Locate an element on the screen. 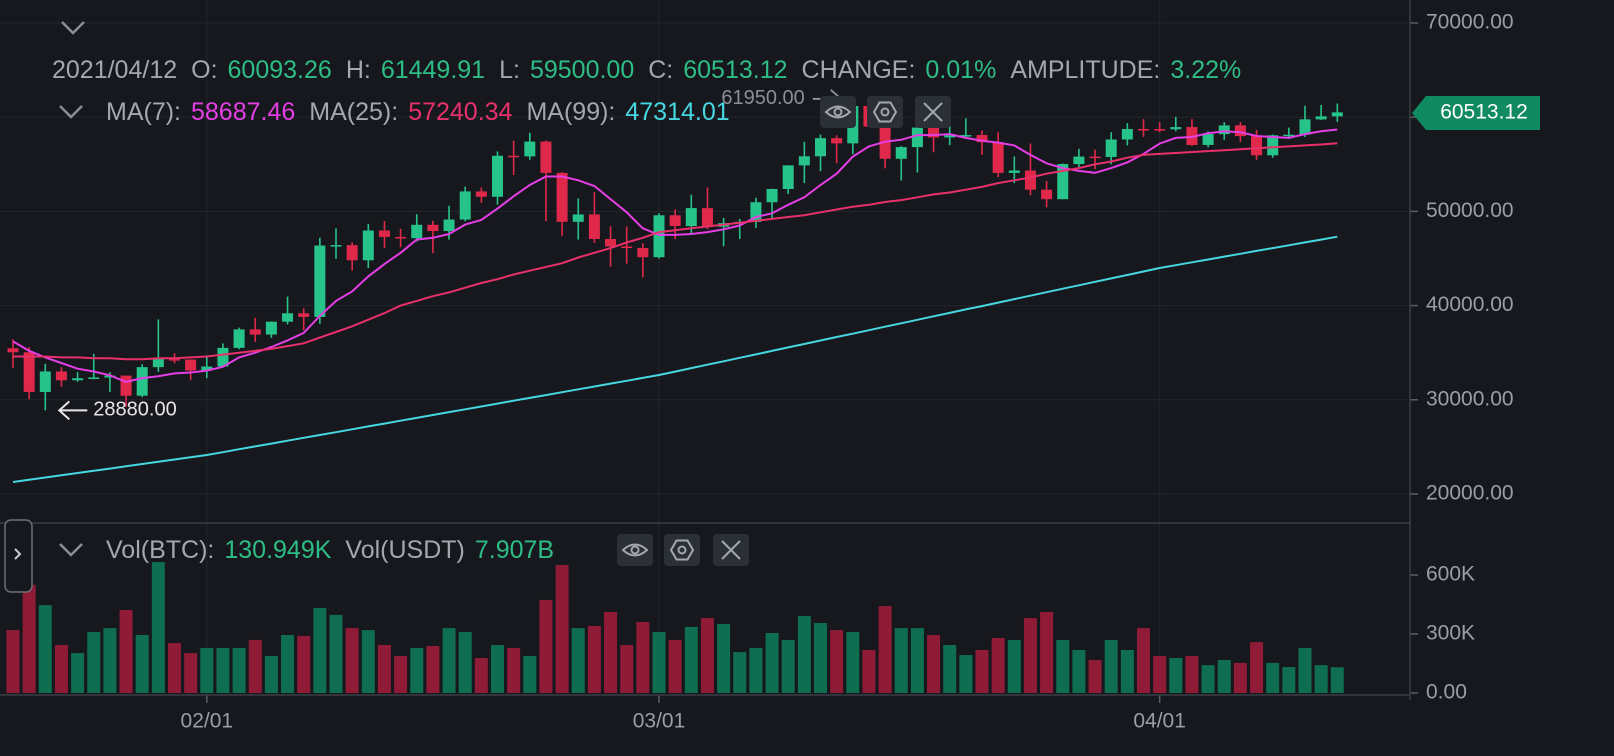 The image size is (1614, 756). info-value: 59500.00 is located at coordinates (582, 70).